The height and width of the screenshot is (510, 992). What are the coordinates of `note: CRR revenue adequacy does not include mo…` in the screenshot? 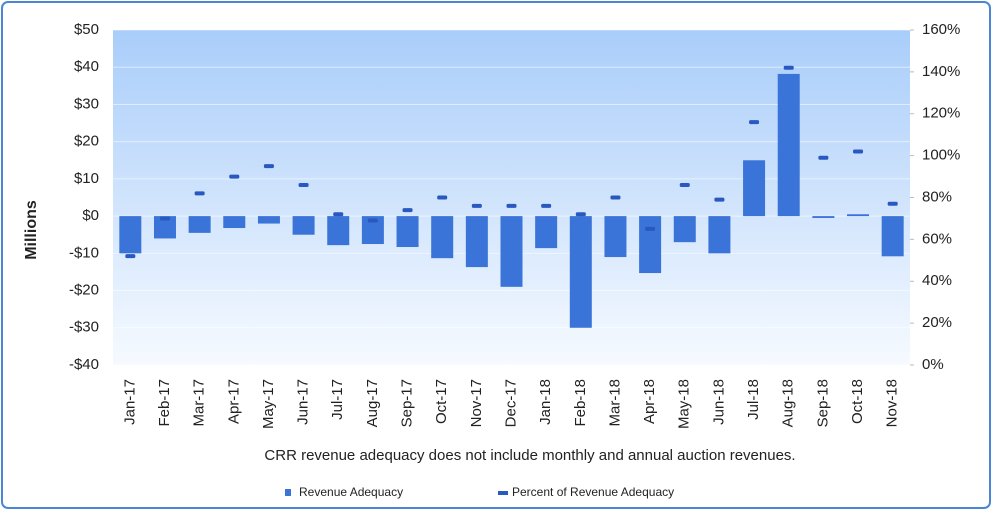 It's located at (529, 455).